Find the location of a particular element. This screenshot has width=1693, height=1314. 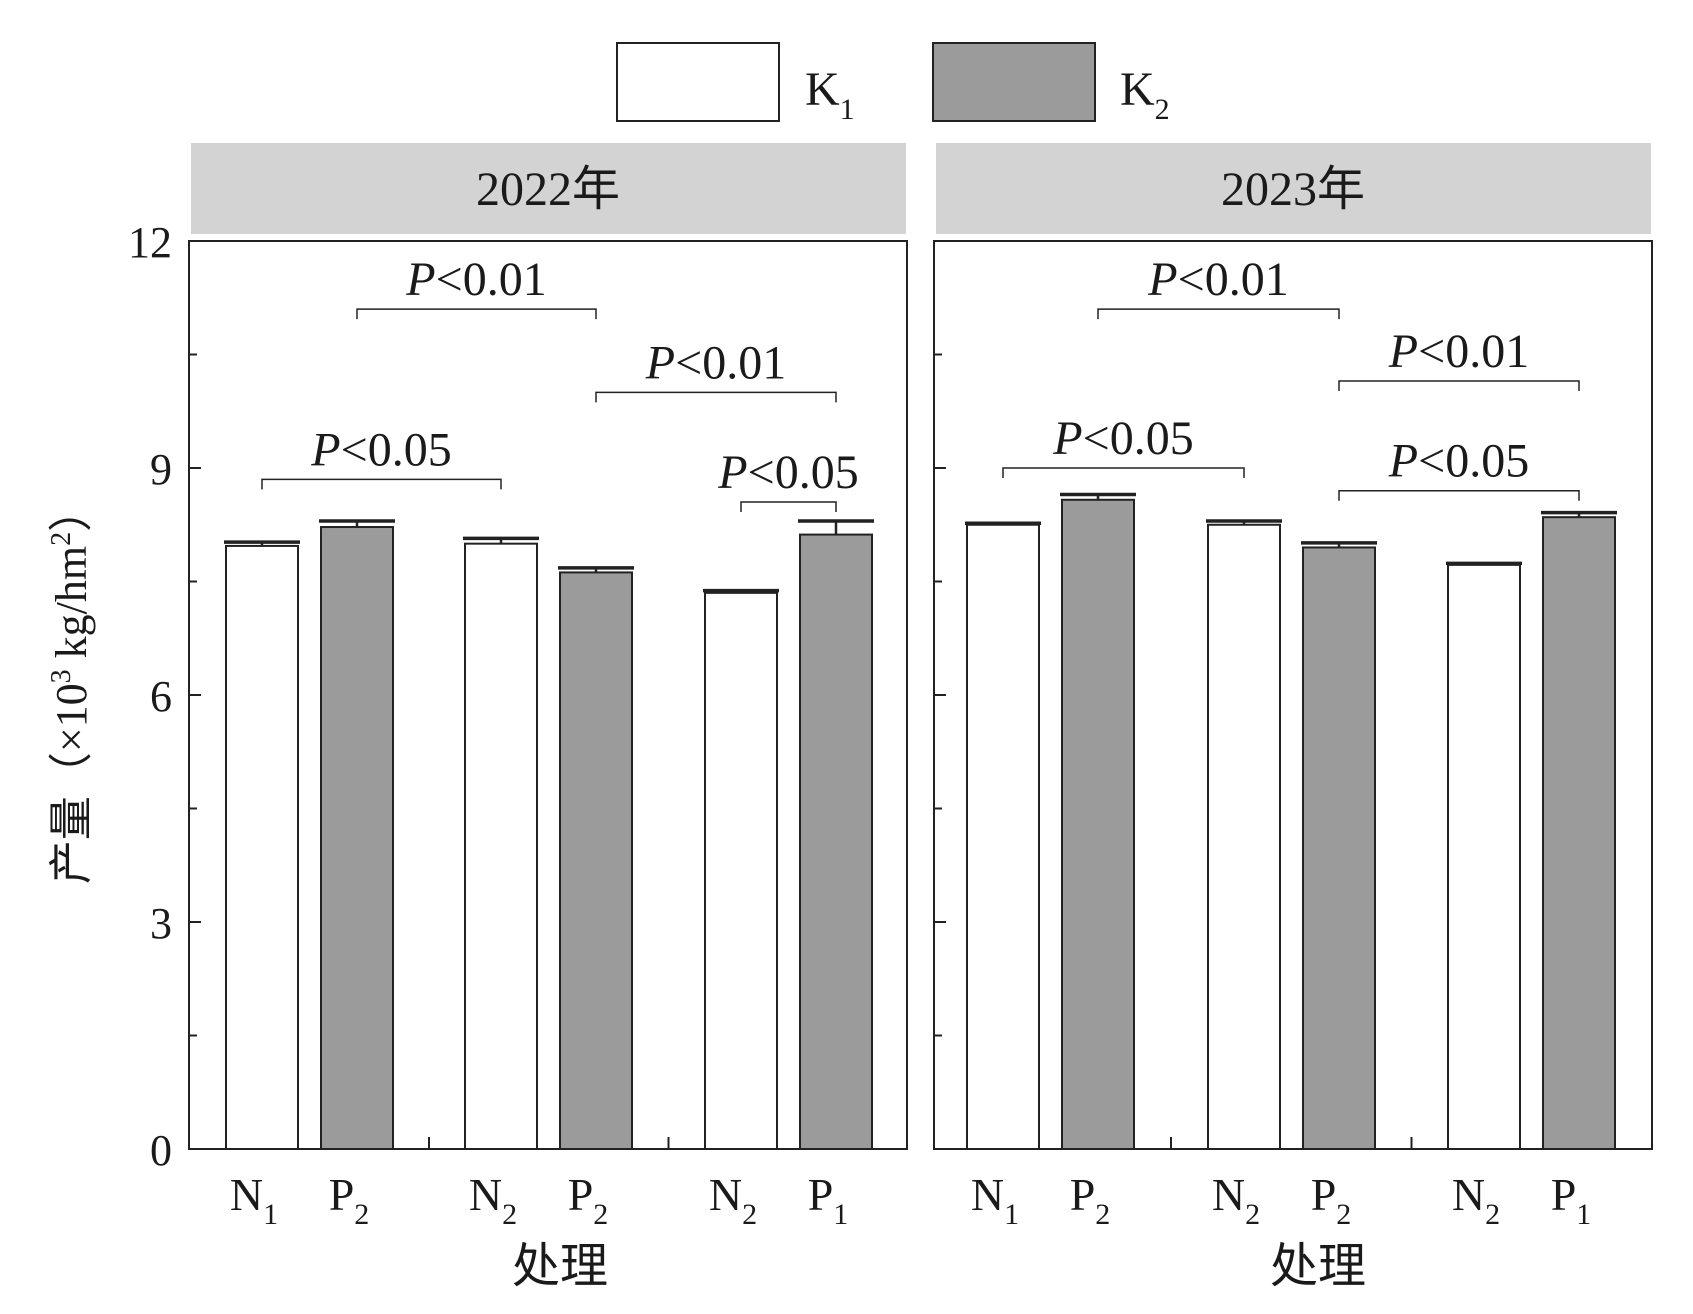

panel-title-2022: 2022年 is located at coordinates (548, 189).